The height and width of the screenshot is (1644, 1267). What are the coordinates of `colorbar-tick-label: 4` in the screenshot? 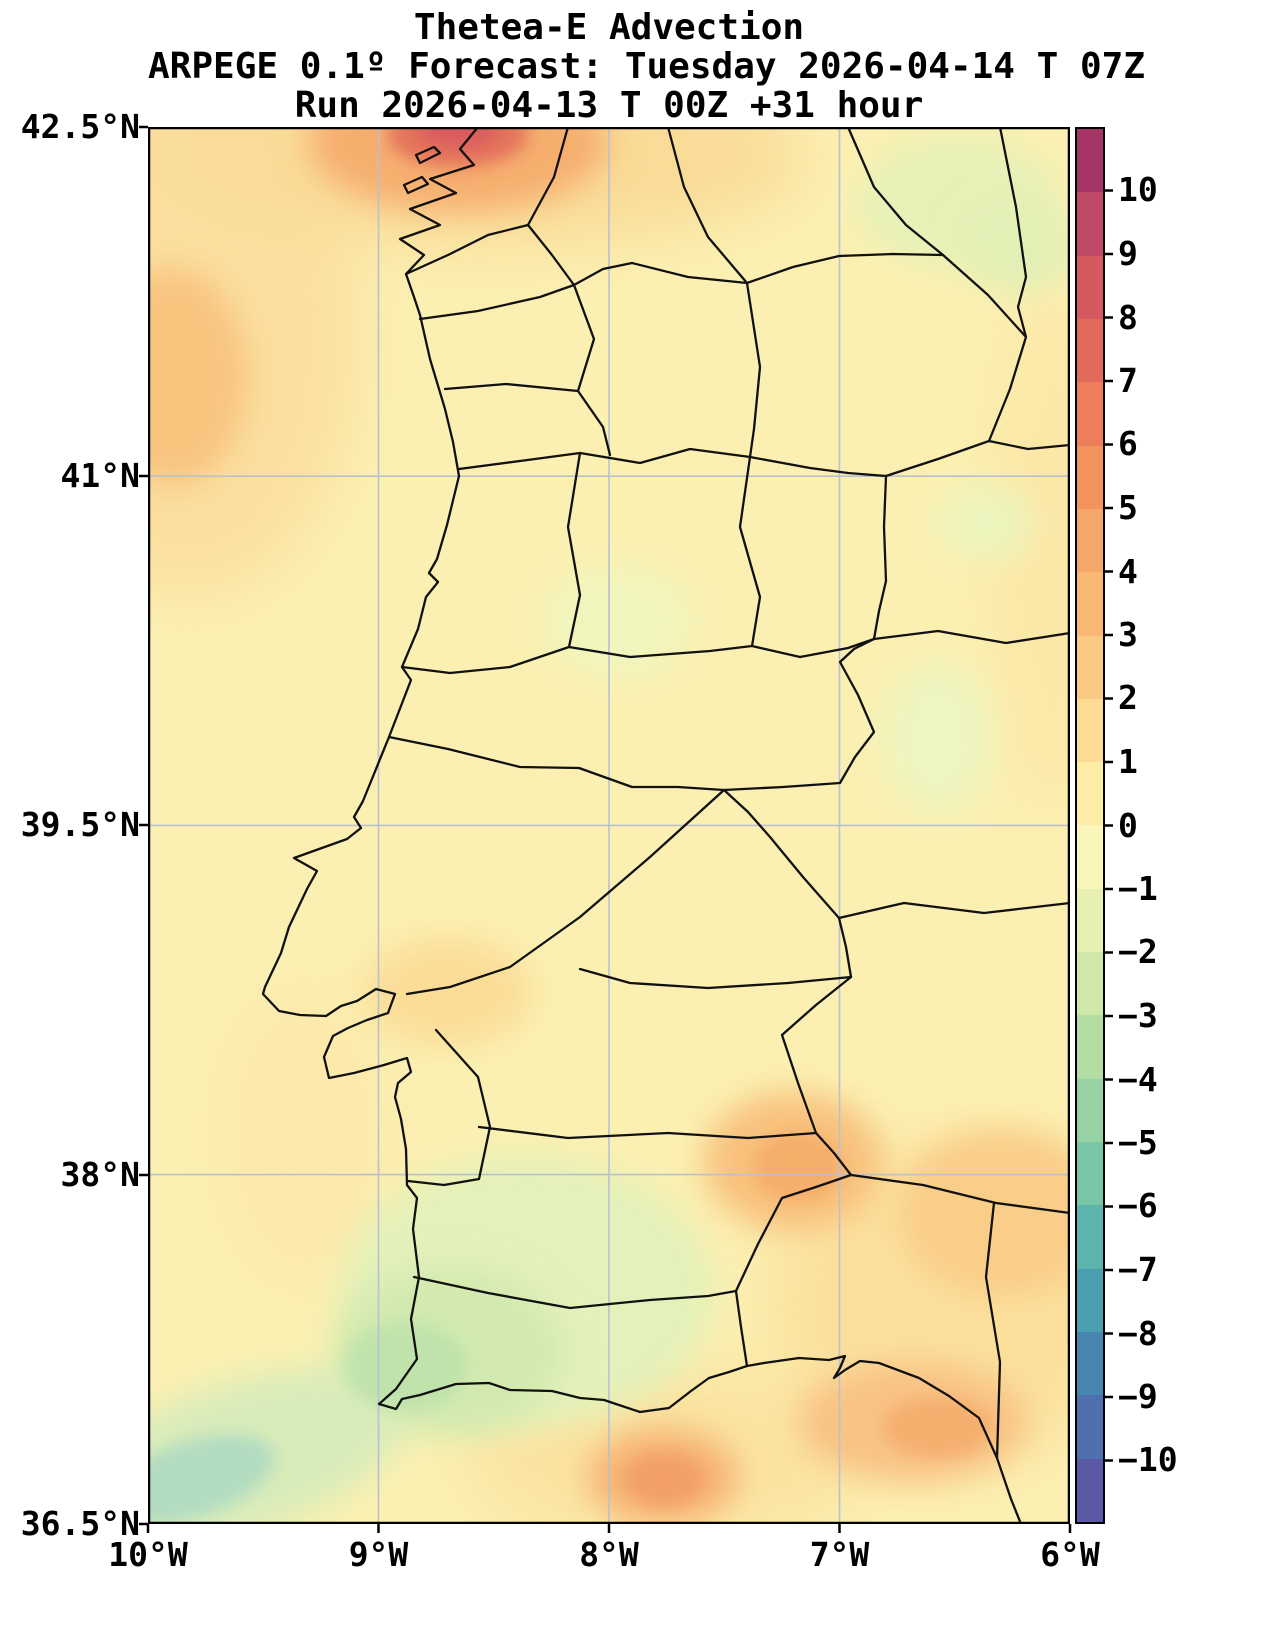 It's located at (1128, 571).